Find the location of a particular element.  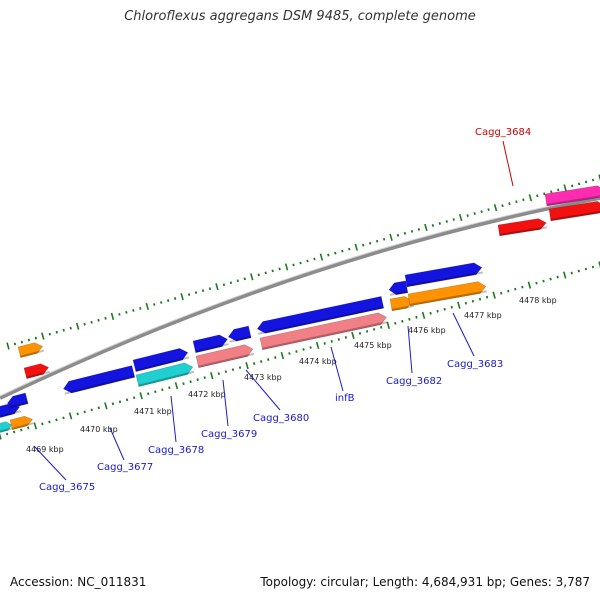

gene-label: Cagg_3684 is located at coordinates (503, 132).